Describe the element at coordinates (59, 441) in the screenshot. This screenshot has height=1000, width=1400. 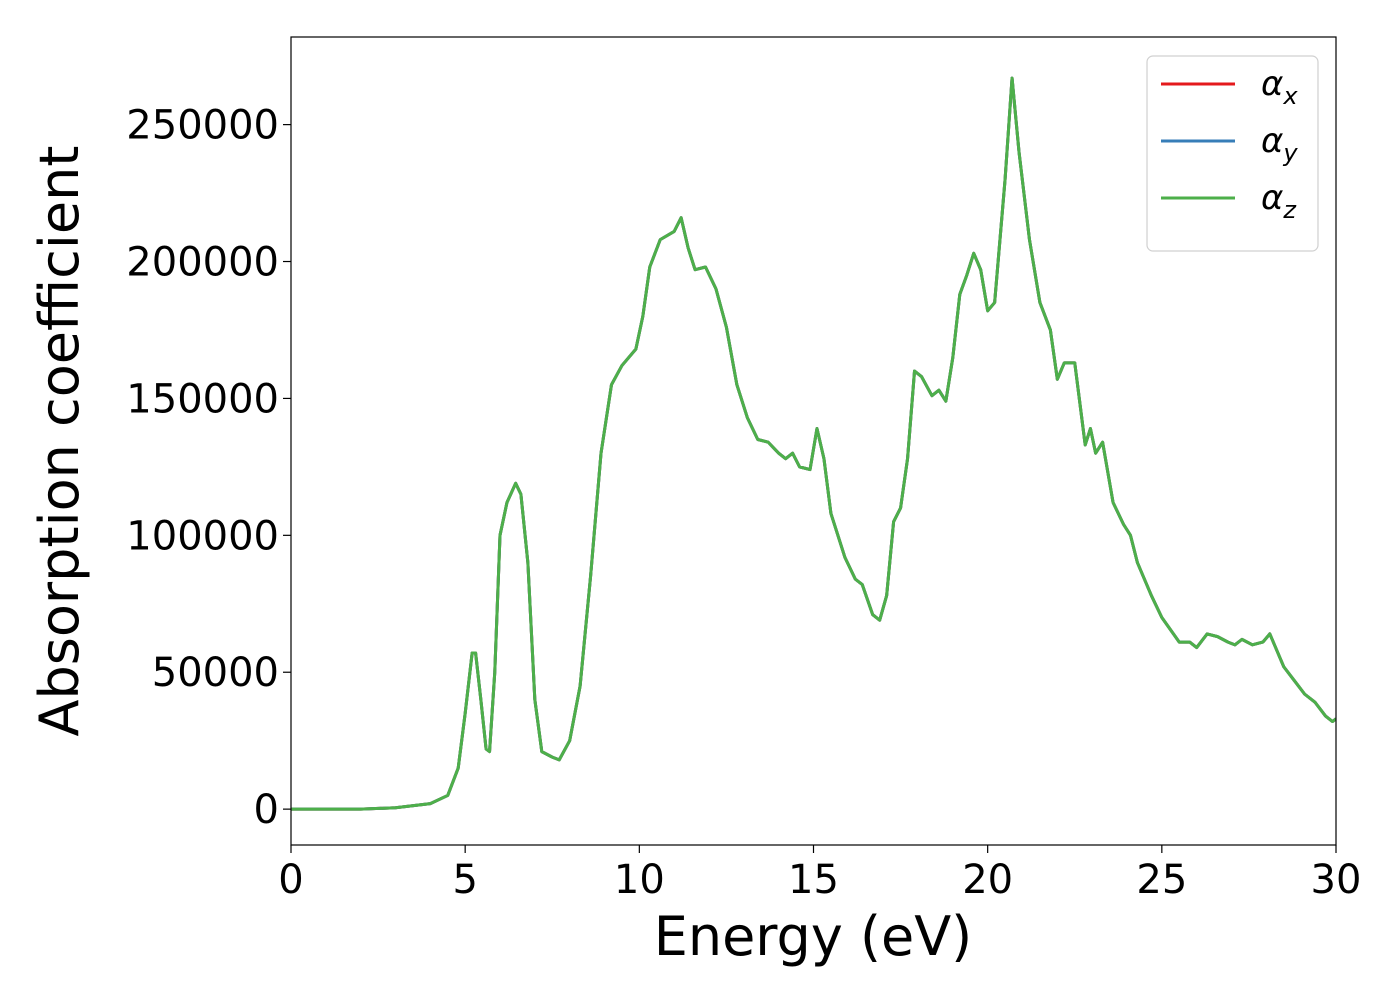
I see `y-axis-label: Absorption coefficient` at that location.